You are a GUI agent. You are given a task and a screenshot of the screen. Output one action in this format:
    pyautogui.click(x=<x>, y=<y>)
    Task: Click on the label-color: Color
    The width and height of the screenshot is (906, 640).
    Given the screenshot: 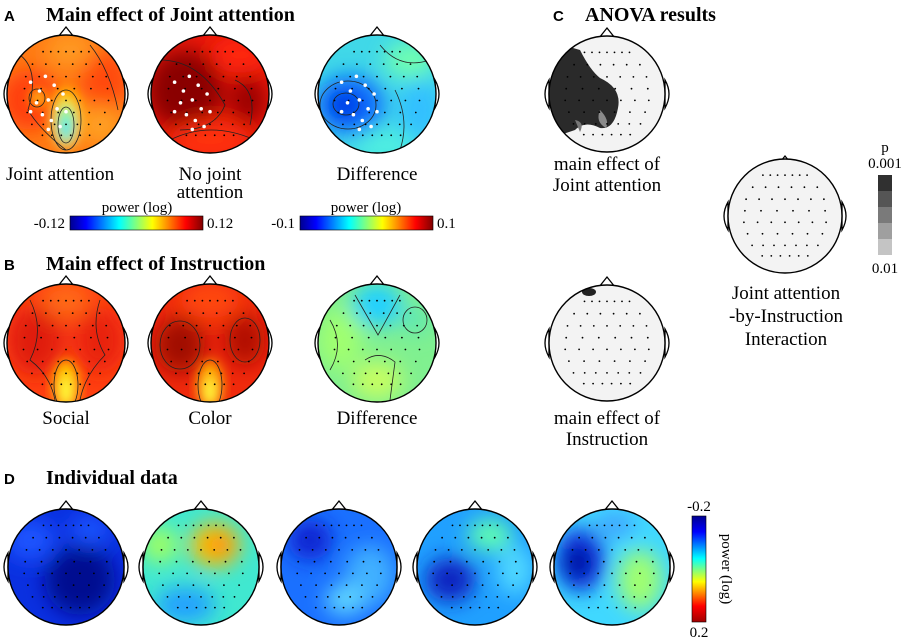 What is the action you would take?
    pyautogui.click(x=210, y=418)
    